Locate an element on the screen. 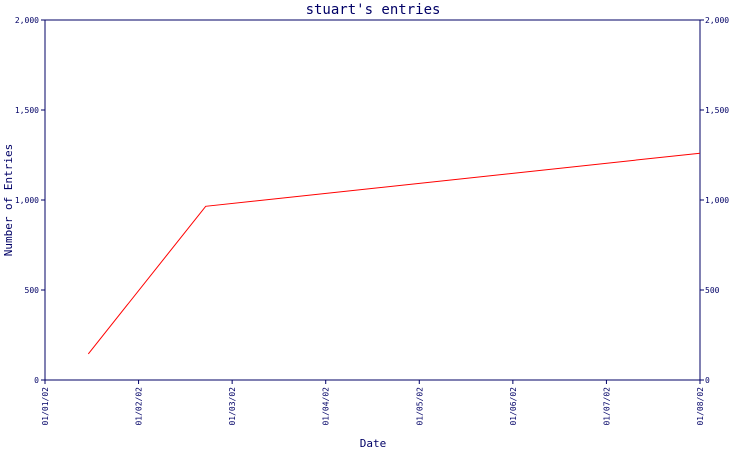  x-tick-label: 01/08/02 is located at coordinates (700, 406).